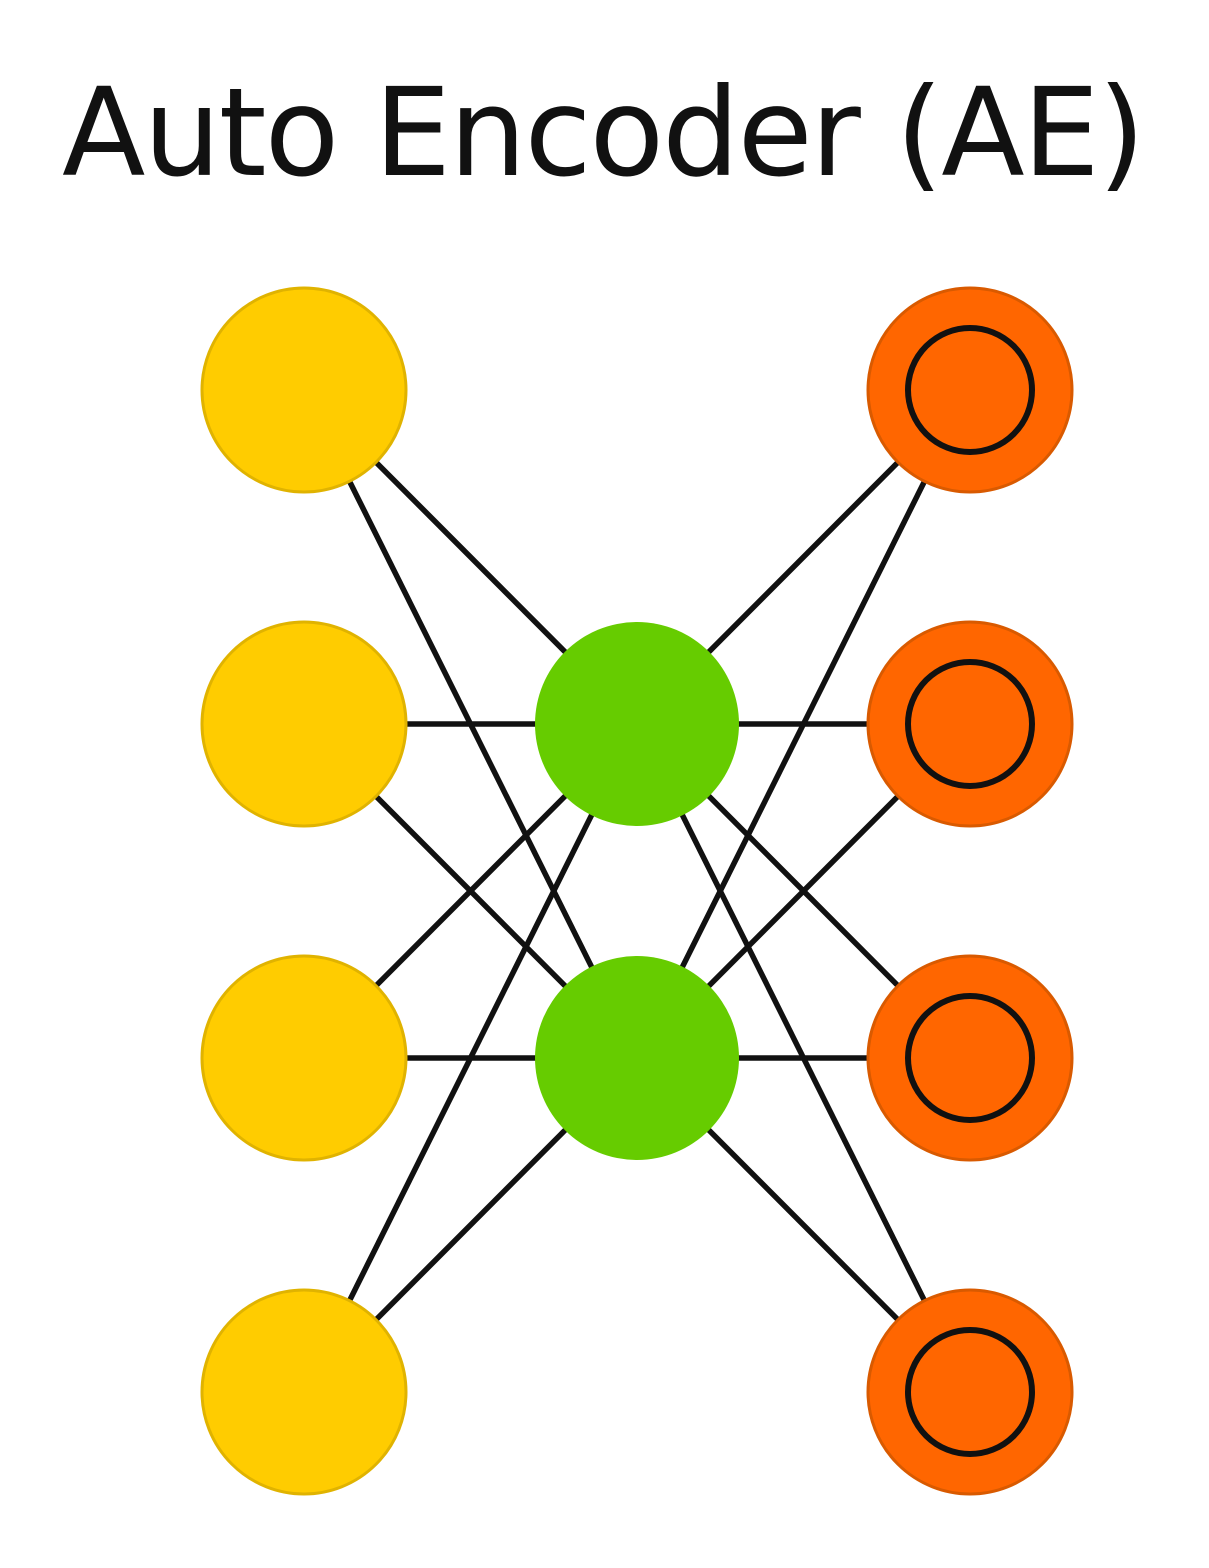  Describe the element at coordinates (603, 133) in the screenshot. I see `diagram-title: Auto Encoder (AE)` at that location.